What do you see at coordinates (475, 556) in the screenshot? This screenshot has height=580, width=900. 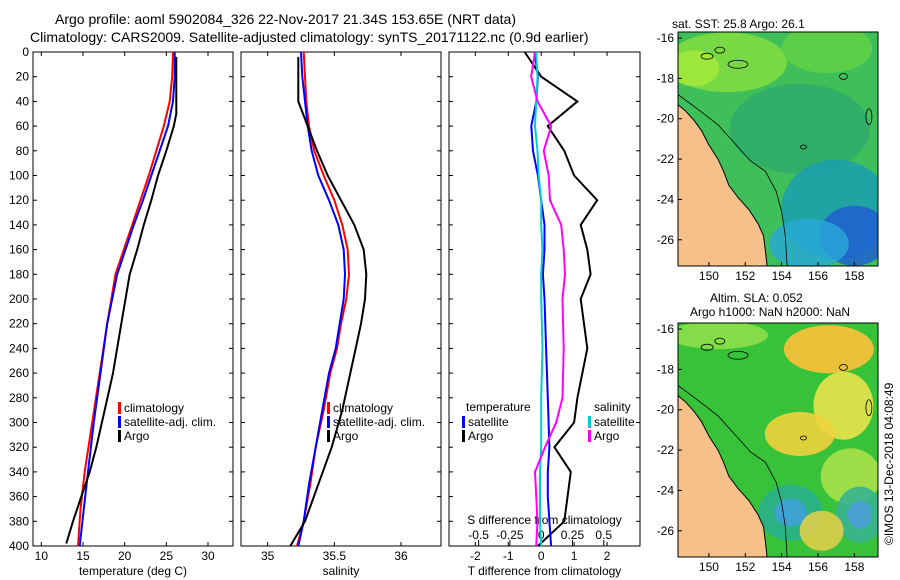 I see `x-tick-label: -2` at bounding box center [475, 556].